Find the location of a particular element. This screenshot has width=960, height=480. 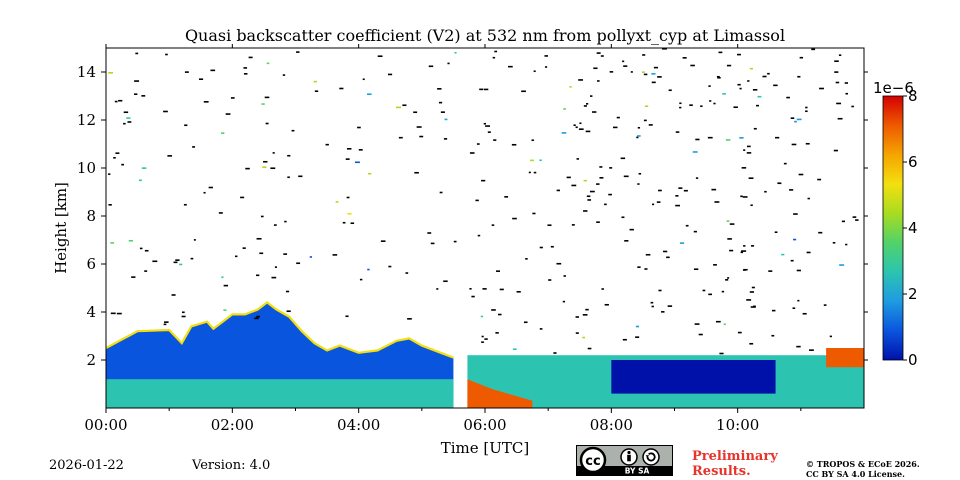

x-tick-label: 08:00 is located at coordinates (611, 425).